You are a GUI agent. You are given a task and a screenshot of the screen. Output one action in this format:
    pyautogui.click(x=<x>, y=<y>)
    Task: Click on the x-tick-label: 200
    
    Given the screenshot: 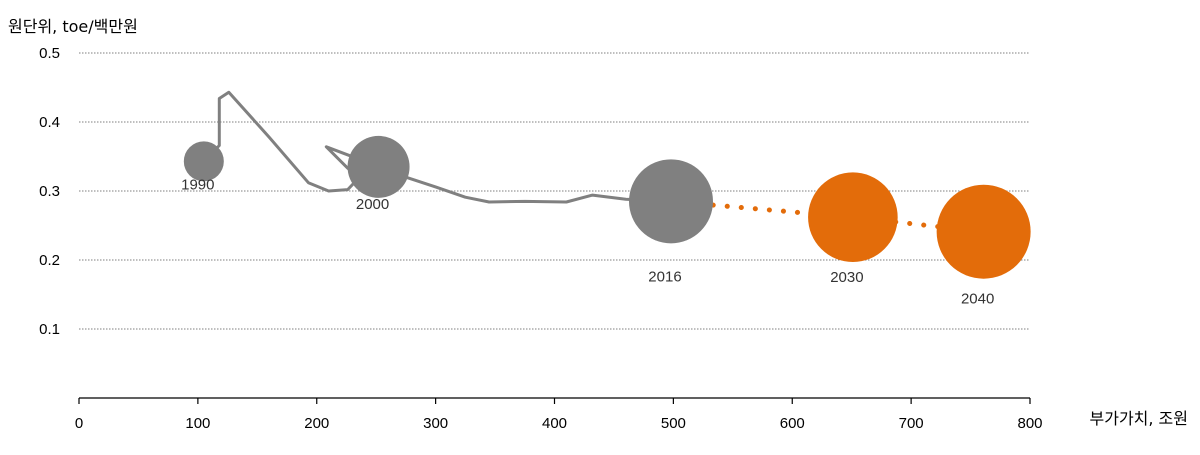 What is the action you would take?
    pyautogui.click(x=316, y=423)
    